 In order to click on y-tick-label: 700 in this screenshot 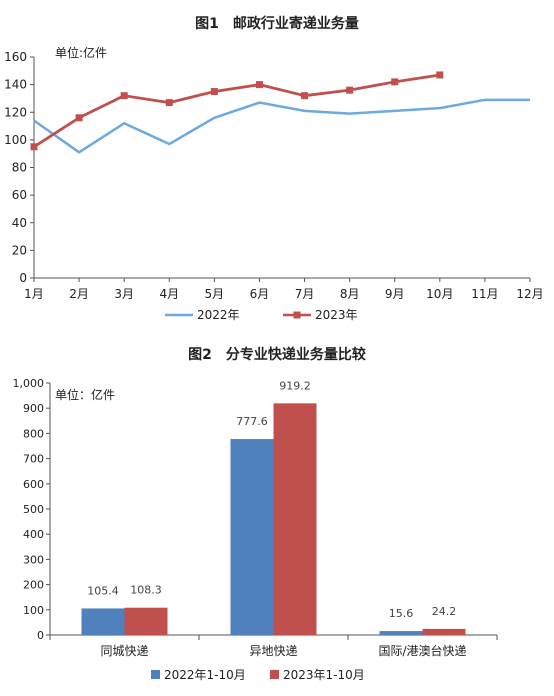, I will do `click(33, 459)`.